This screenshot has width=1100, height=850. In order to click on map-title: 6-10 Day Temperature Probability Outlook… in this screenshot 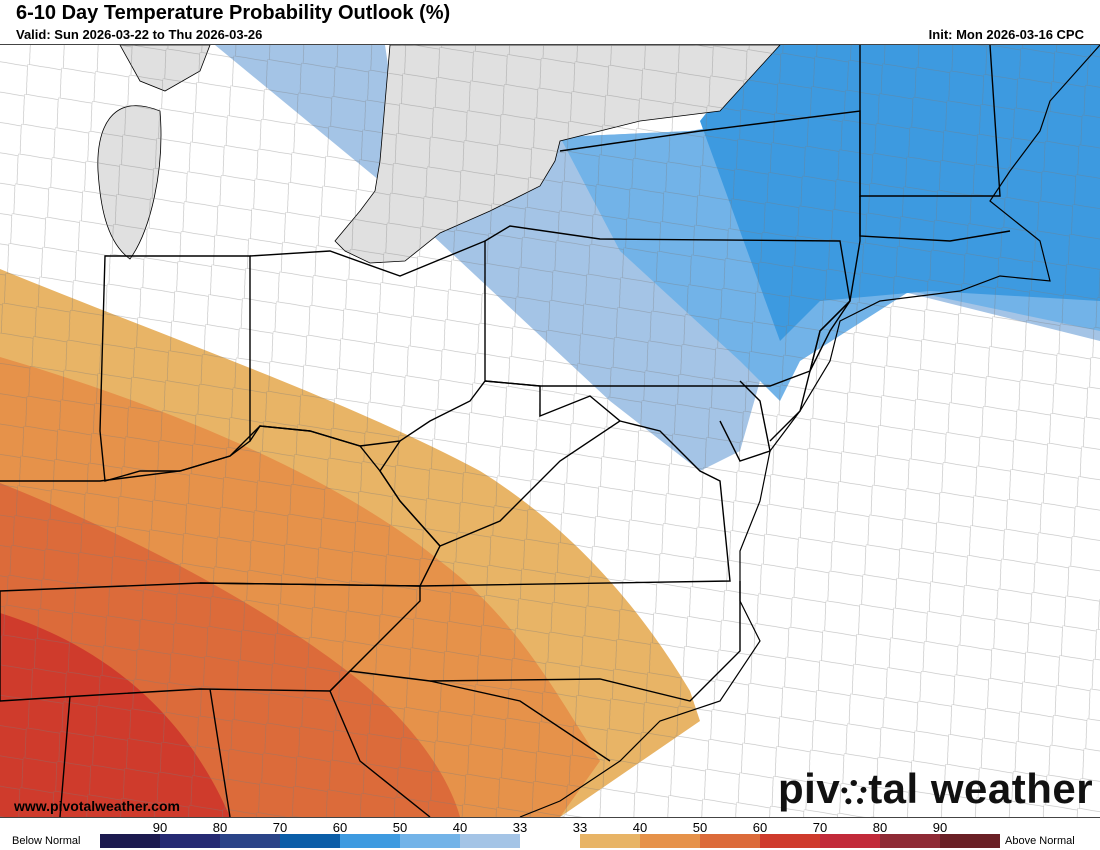, I will do `click(233, 13)`.